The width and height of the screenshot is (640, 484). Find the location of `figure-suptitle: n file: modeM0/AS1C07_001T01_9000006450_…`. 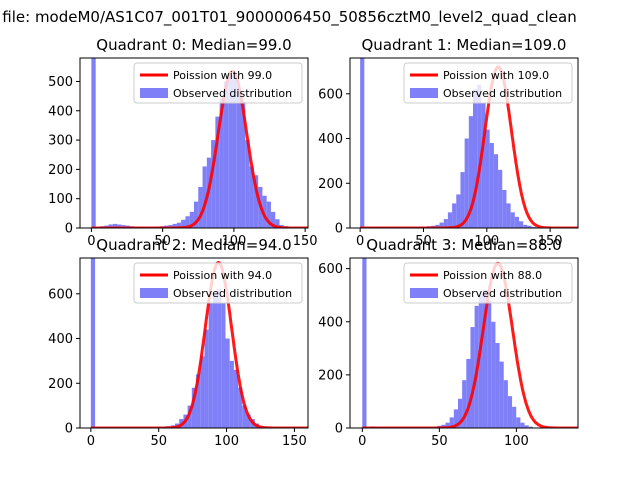

figure-suptitle: n file: modeM0/AS1C07_001T01_9000006450_… is located at coordinates (320, 17).